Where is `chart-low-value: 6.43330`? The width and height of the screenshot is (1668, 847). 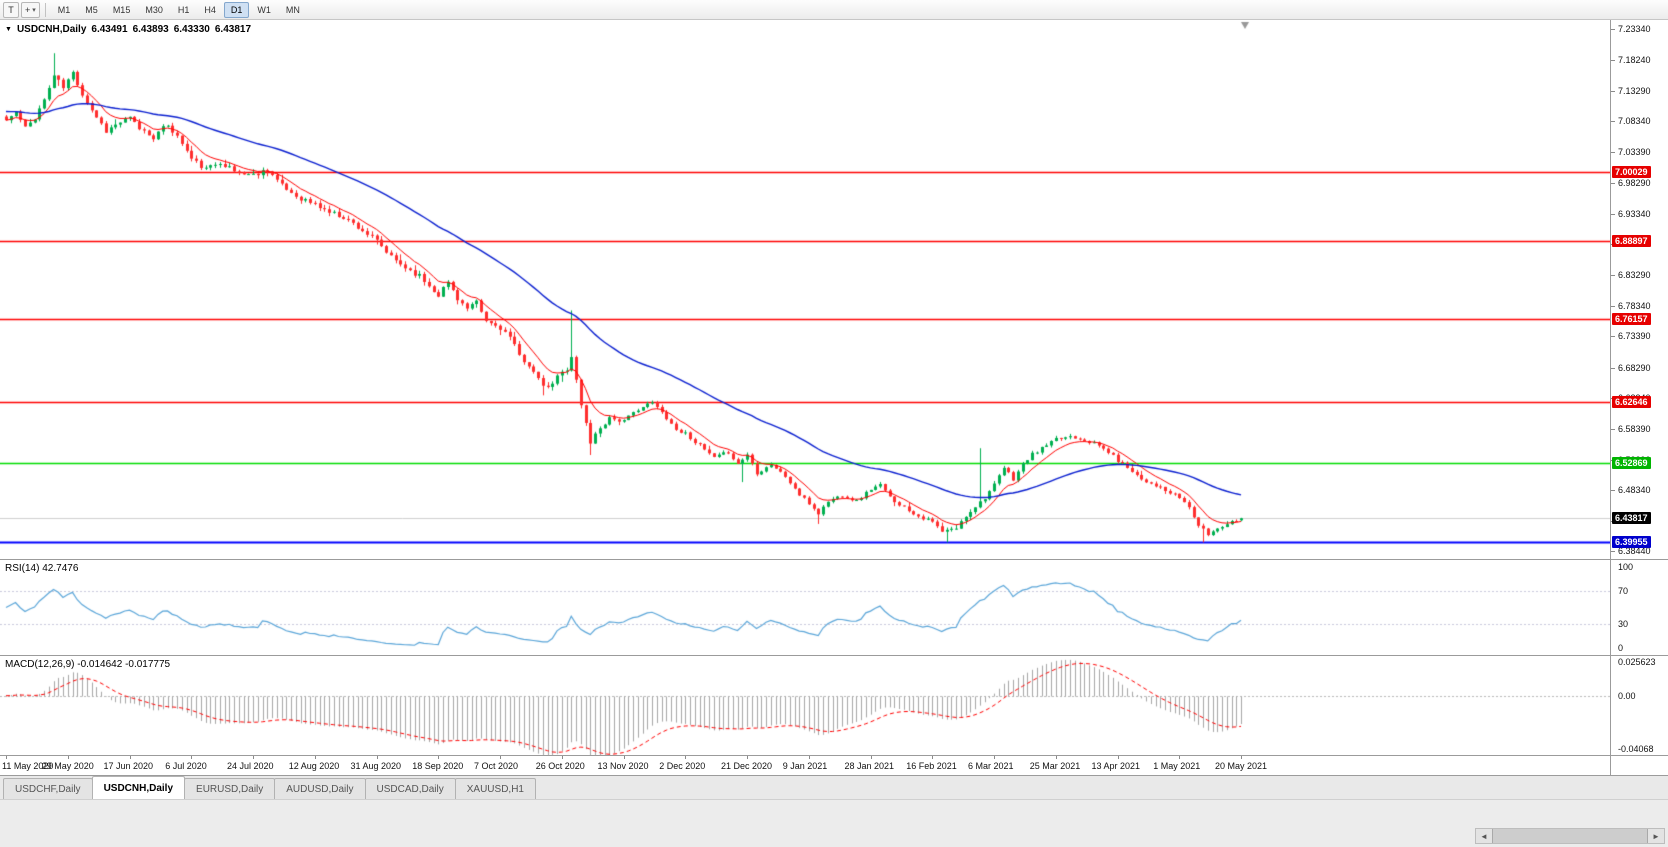
chart-low-value: 6.43330 is located at coordinates (191, 29).